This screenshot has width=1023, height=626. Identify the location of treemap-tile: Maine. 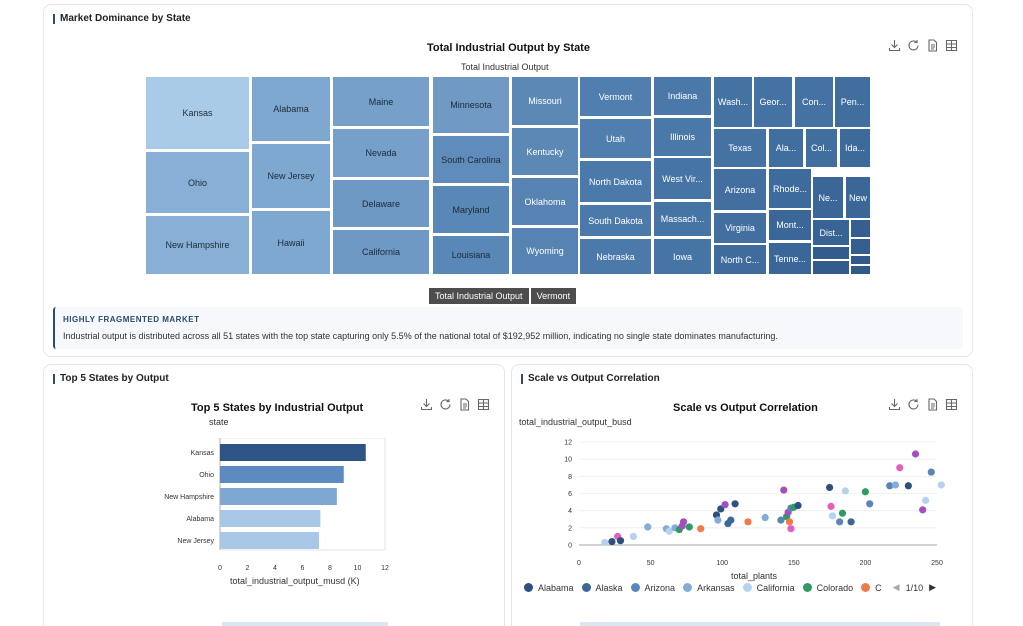
(381, 101).